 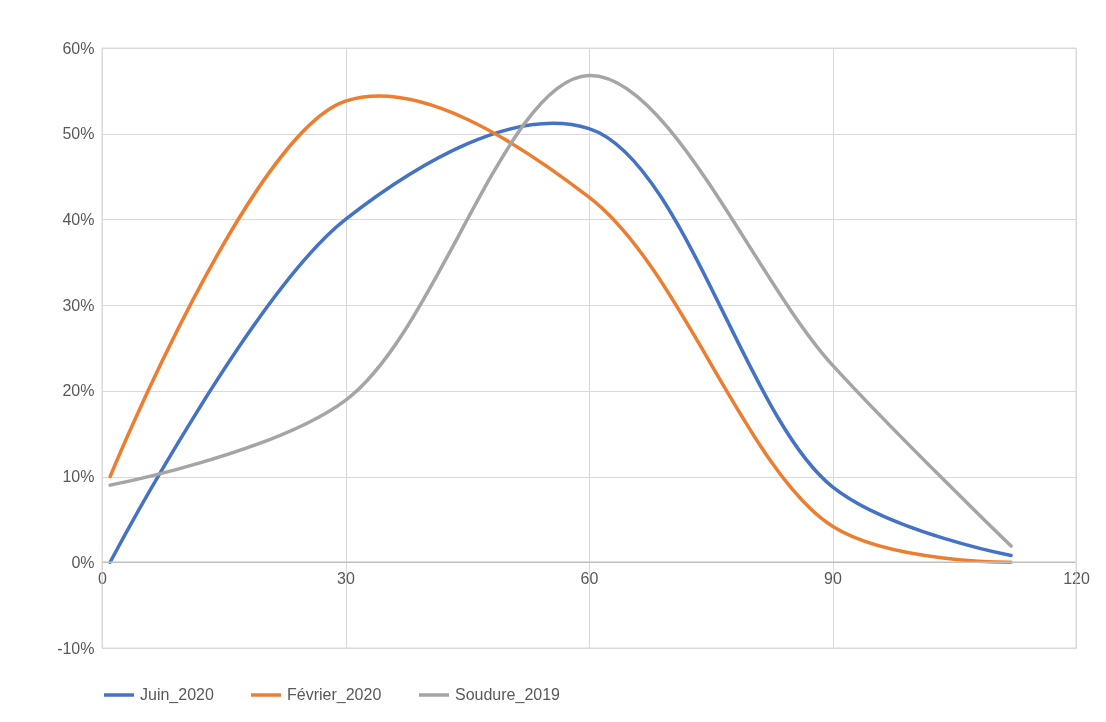 I want to click on legend-label: Février_2020, so click(x=334, y=695).